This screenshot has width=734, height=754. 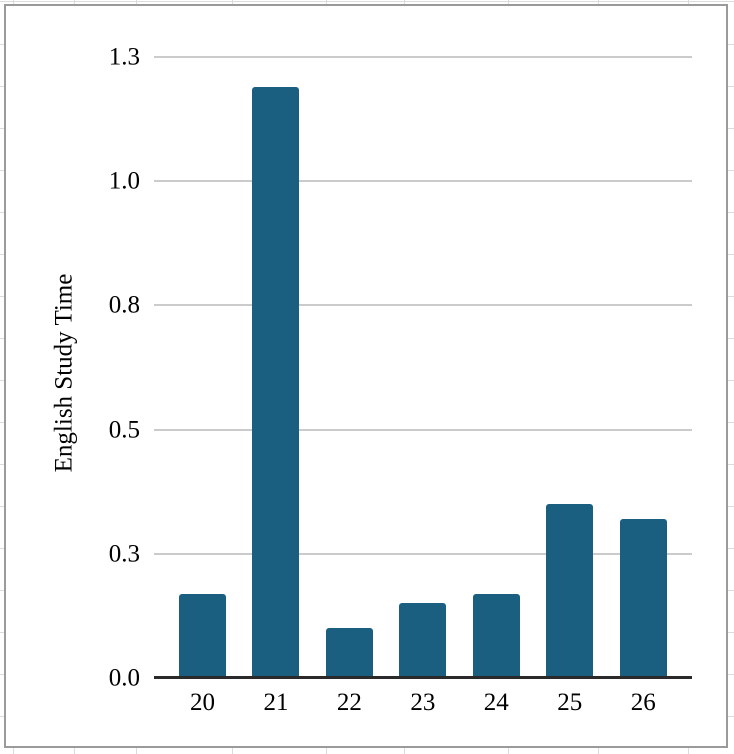 What do you see at coordinates (570, 702) in the screenshot?
I see `x-tick-label: 25` at bounding box center [570, 702].